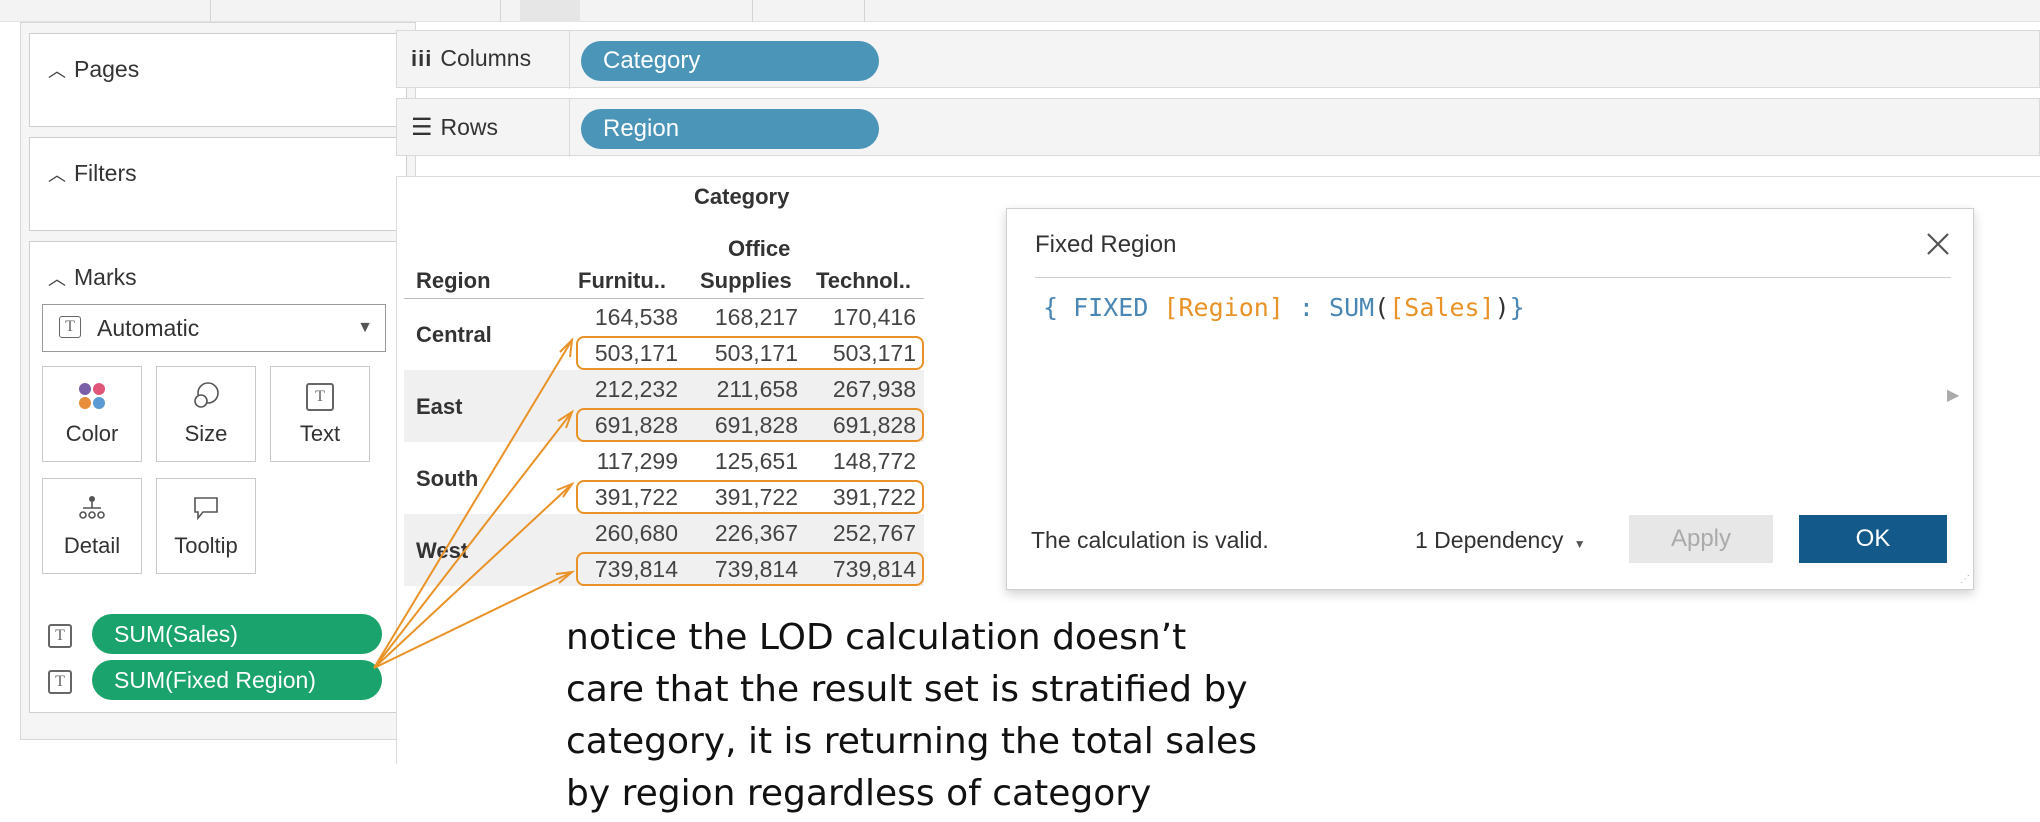 This screenshot has height=822, width=2040. Describe the element at coordinates (876, 637) in the screenshot. I see `annotation-line: notice the LOD calculation doesn’t` at that location.